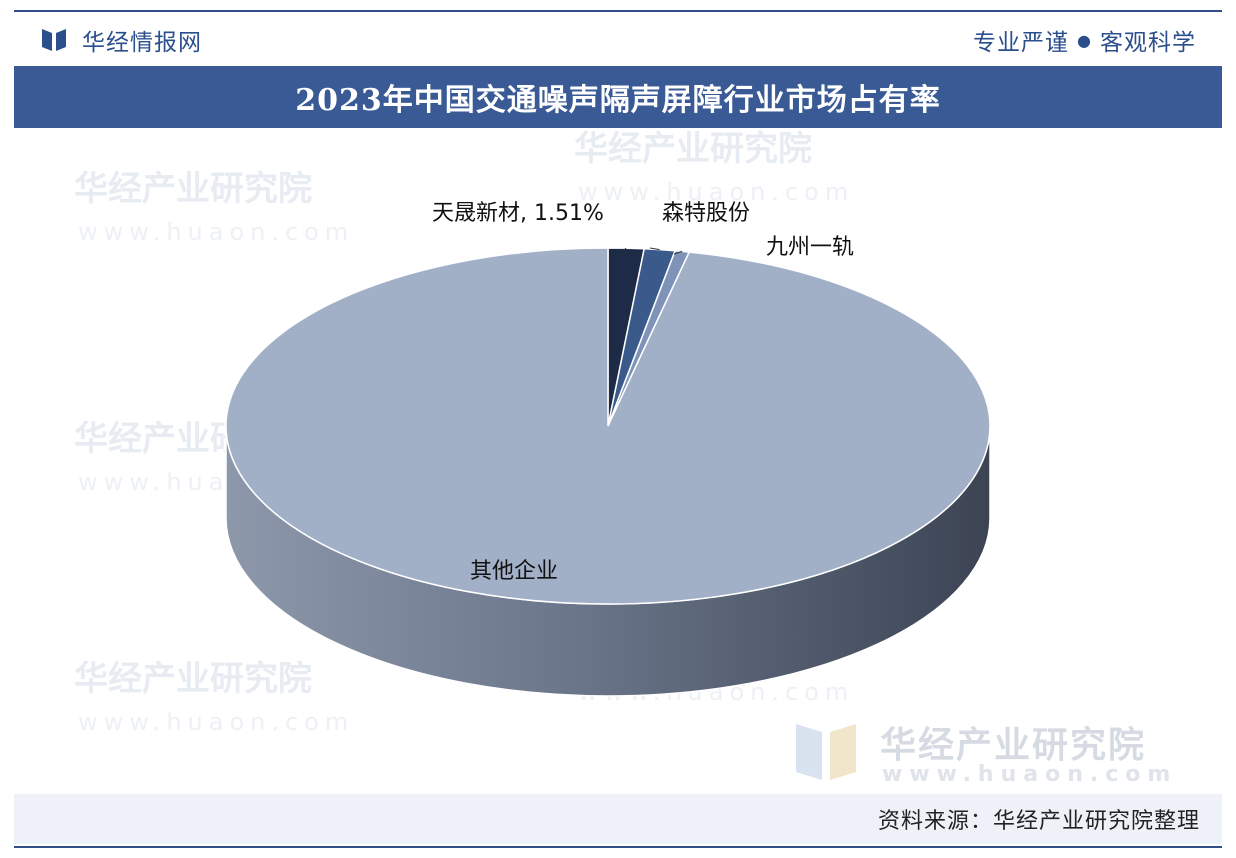 The height and width of the screenshot is (858, 1236). Describe the element at coordinates (618, 11) in the screenshot. I see `top-rule` at that location.